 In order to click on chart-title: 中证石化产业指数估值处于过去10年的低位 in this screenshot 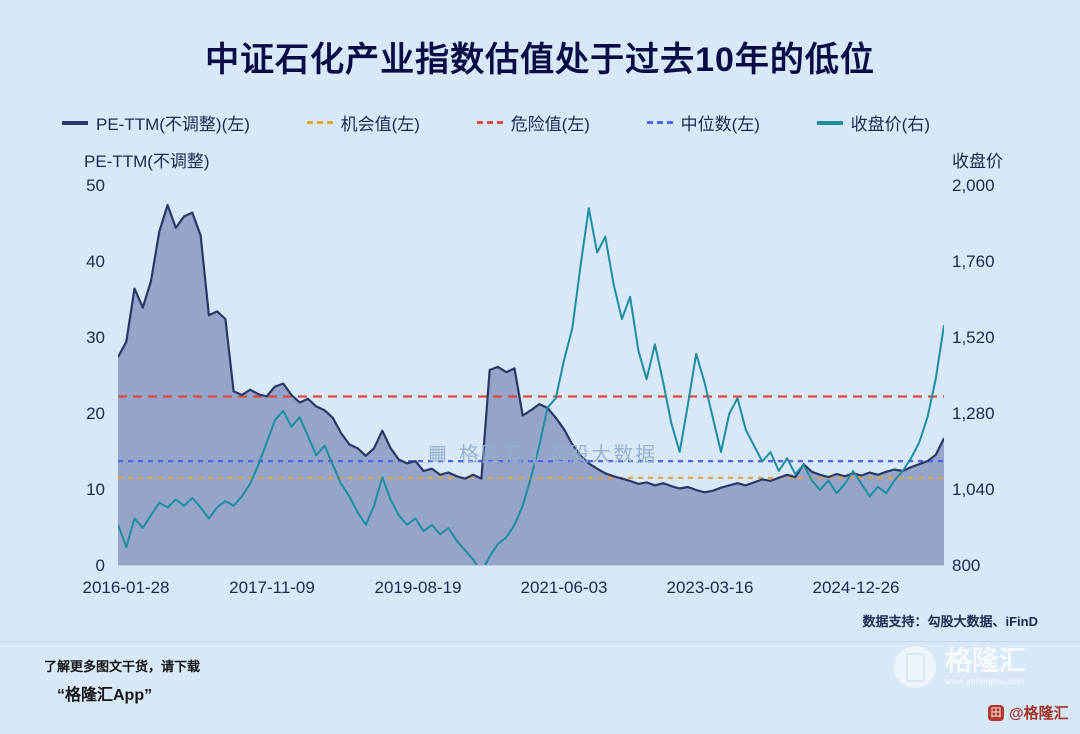, I will do `click(540, 60)`.